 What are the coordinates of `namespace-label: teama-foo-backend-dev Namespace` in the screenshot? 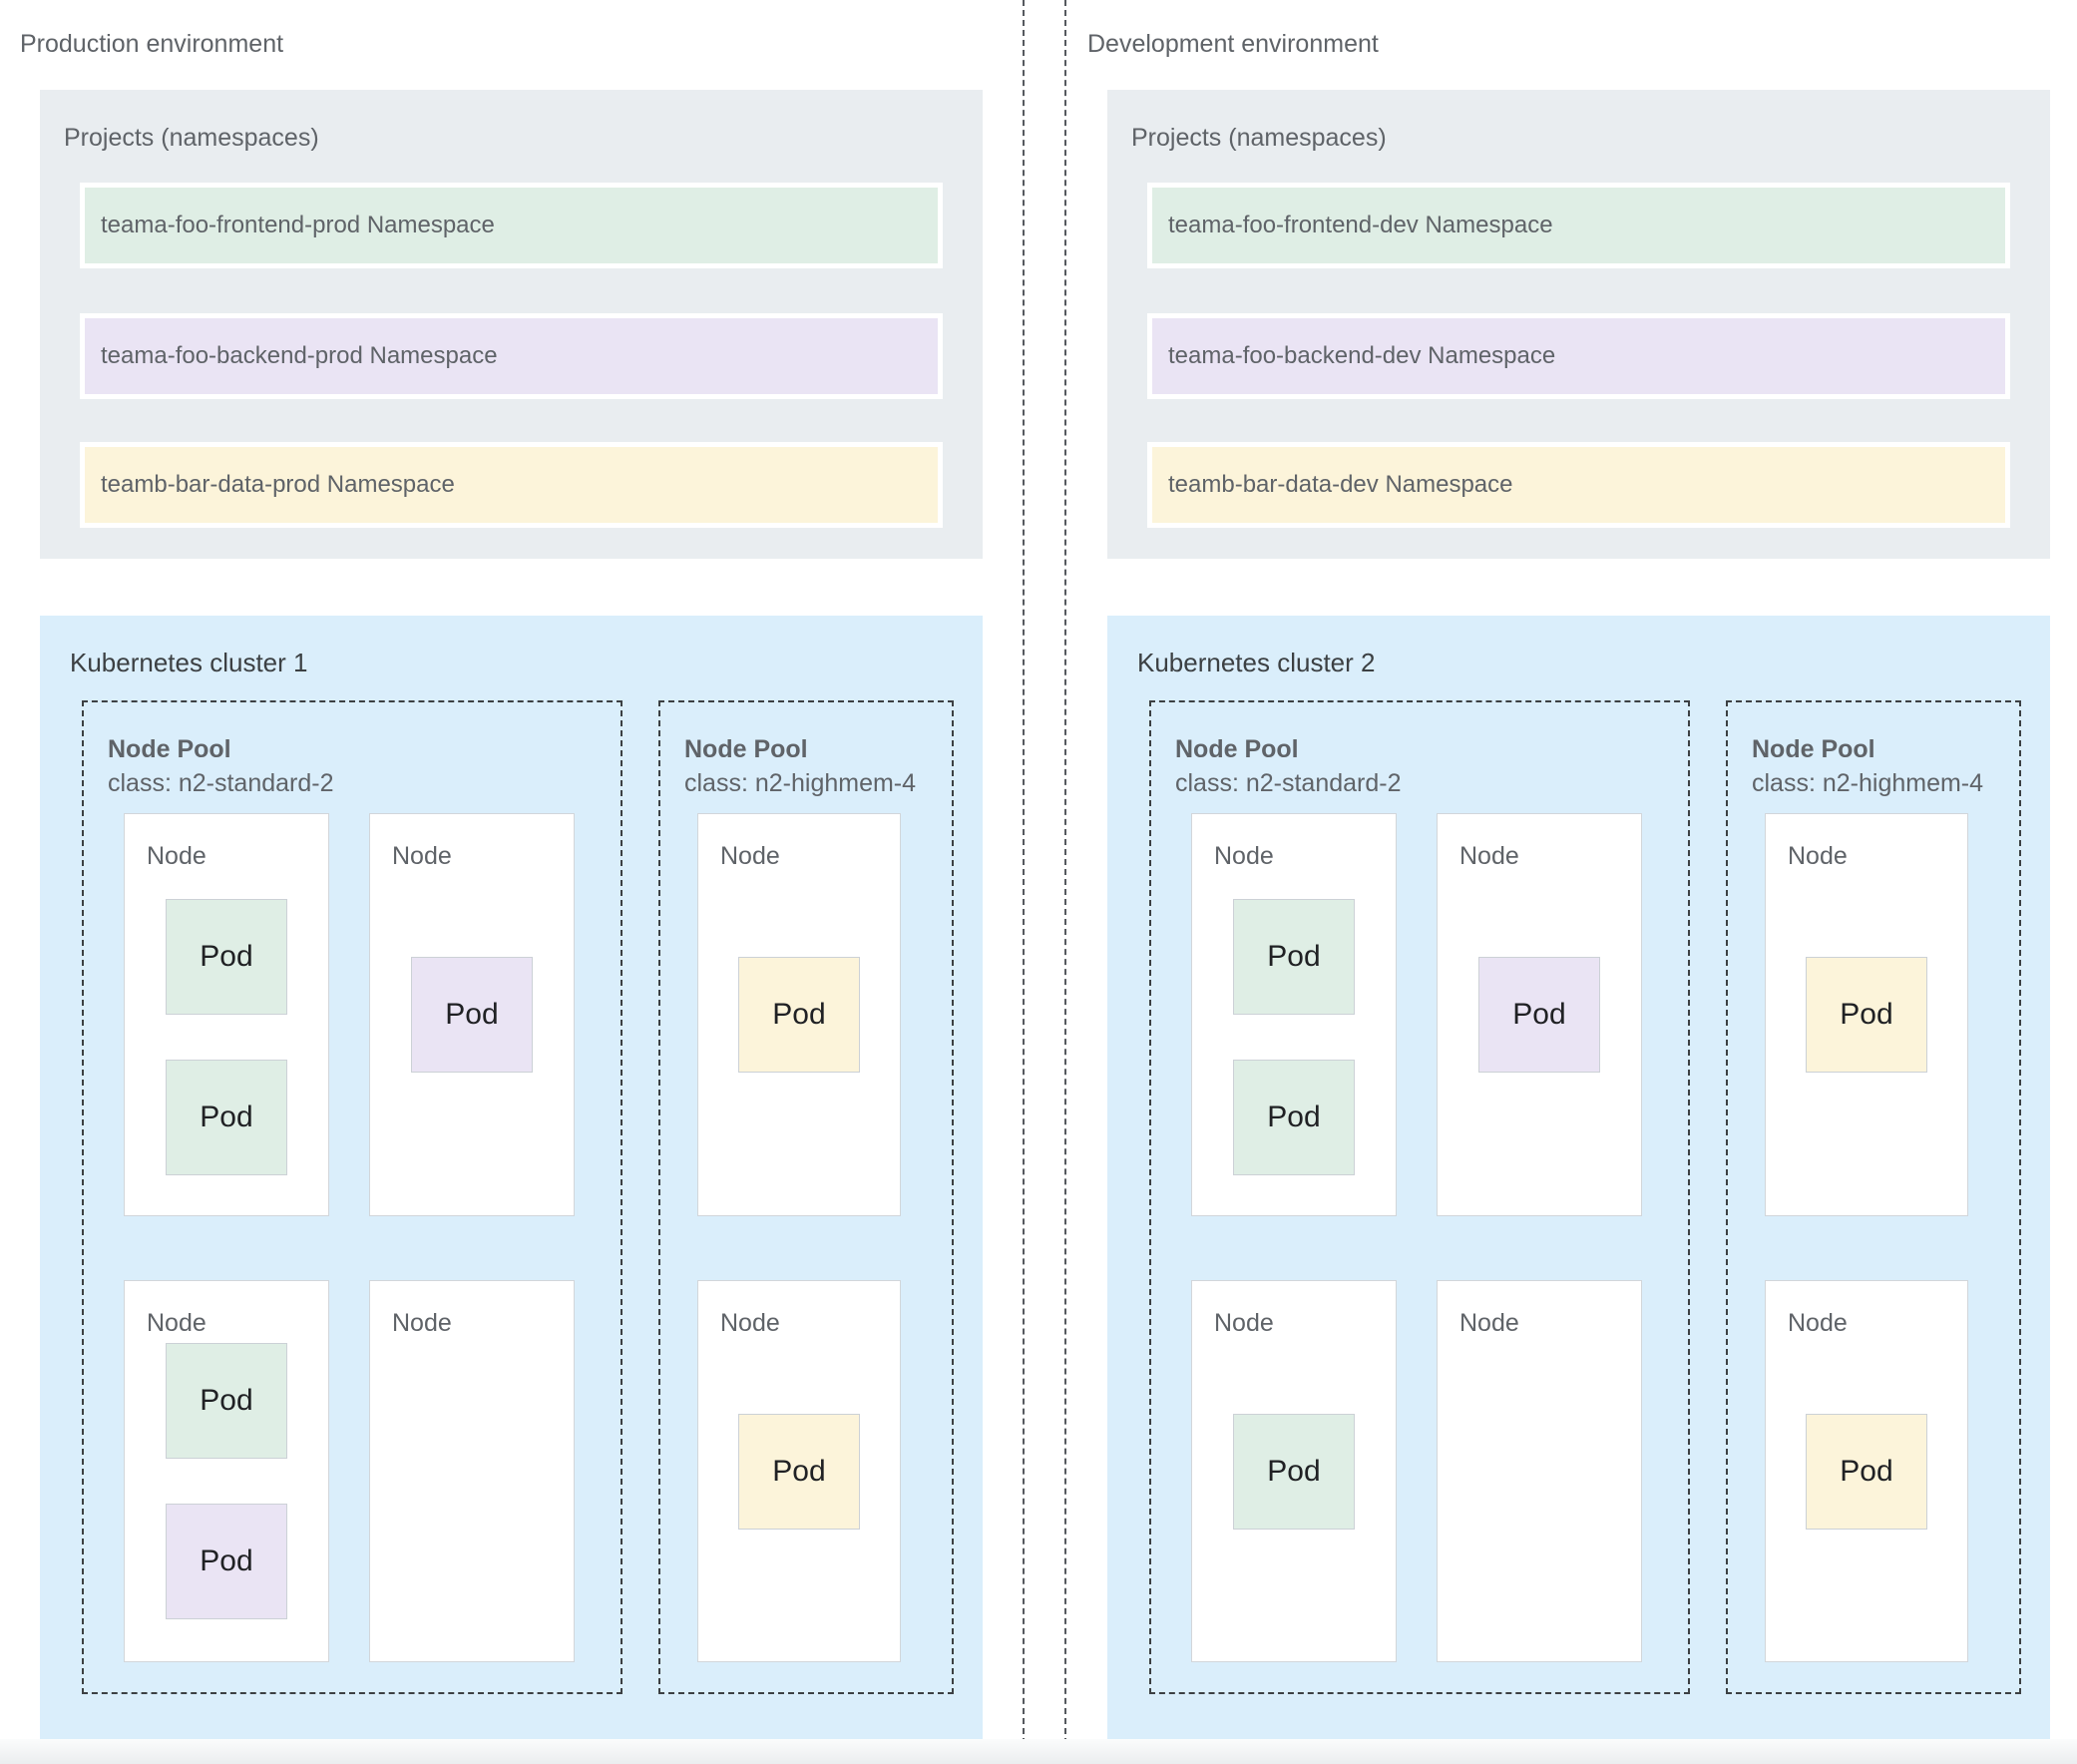 It's located at (1362, 355).